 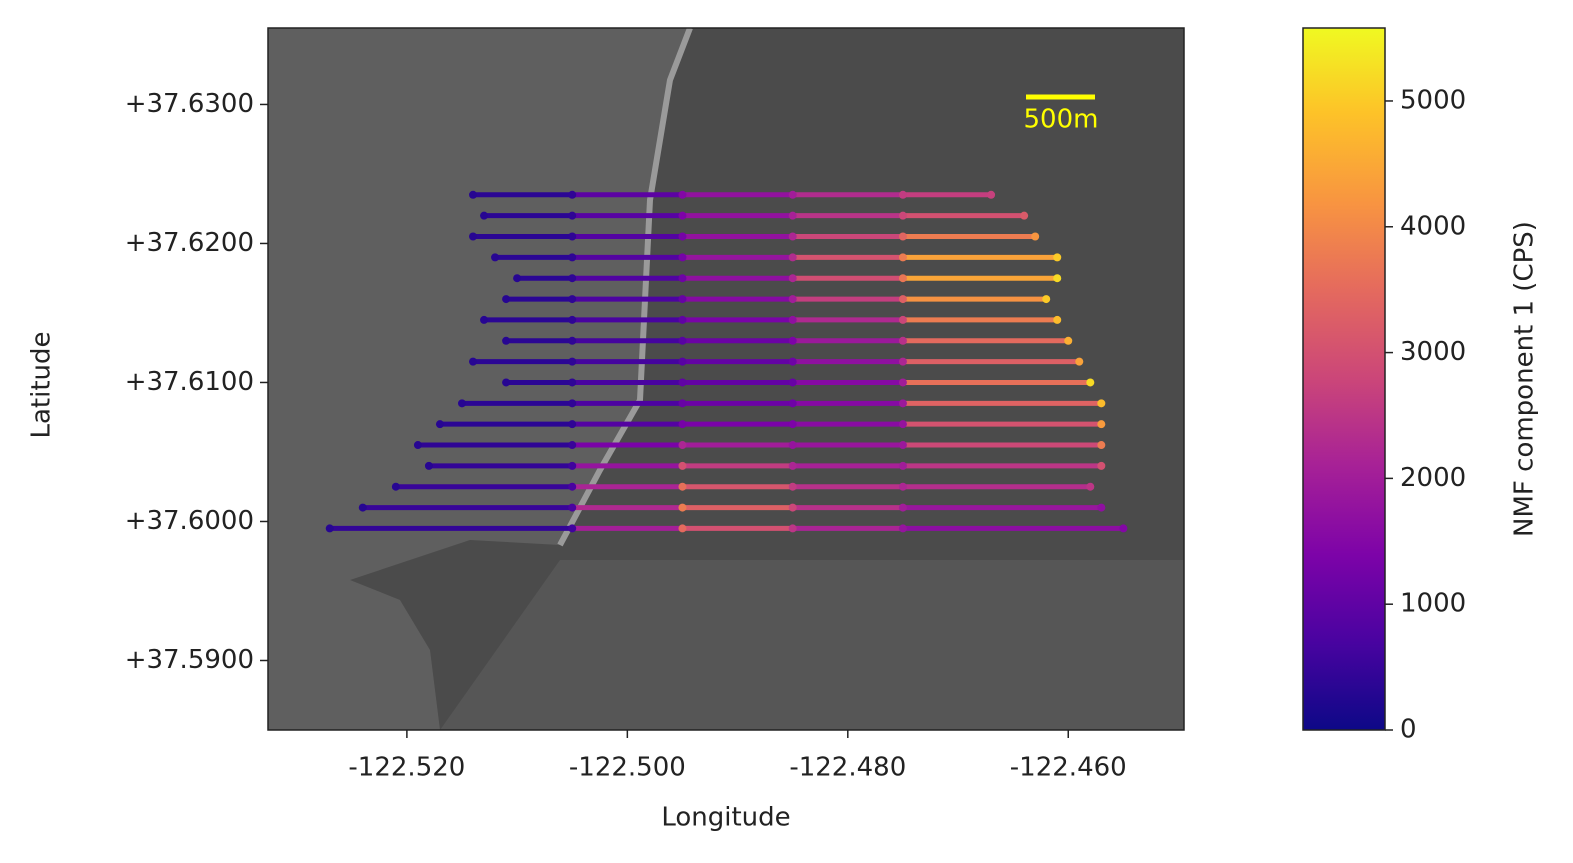 What do you see at coordinates (1408, 730) in the screenshot?
I see `colorbar-tick-label: 0` at bounding box center [1408, 730].